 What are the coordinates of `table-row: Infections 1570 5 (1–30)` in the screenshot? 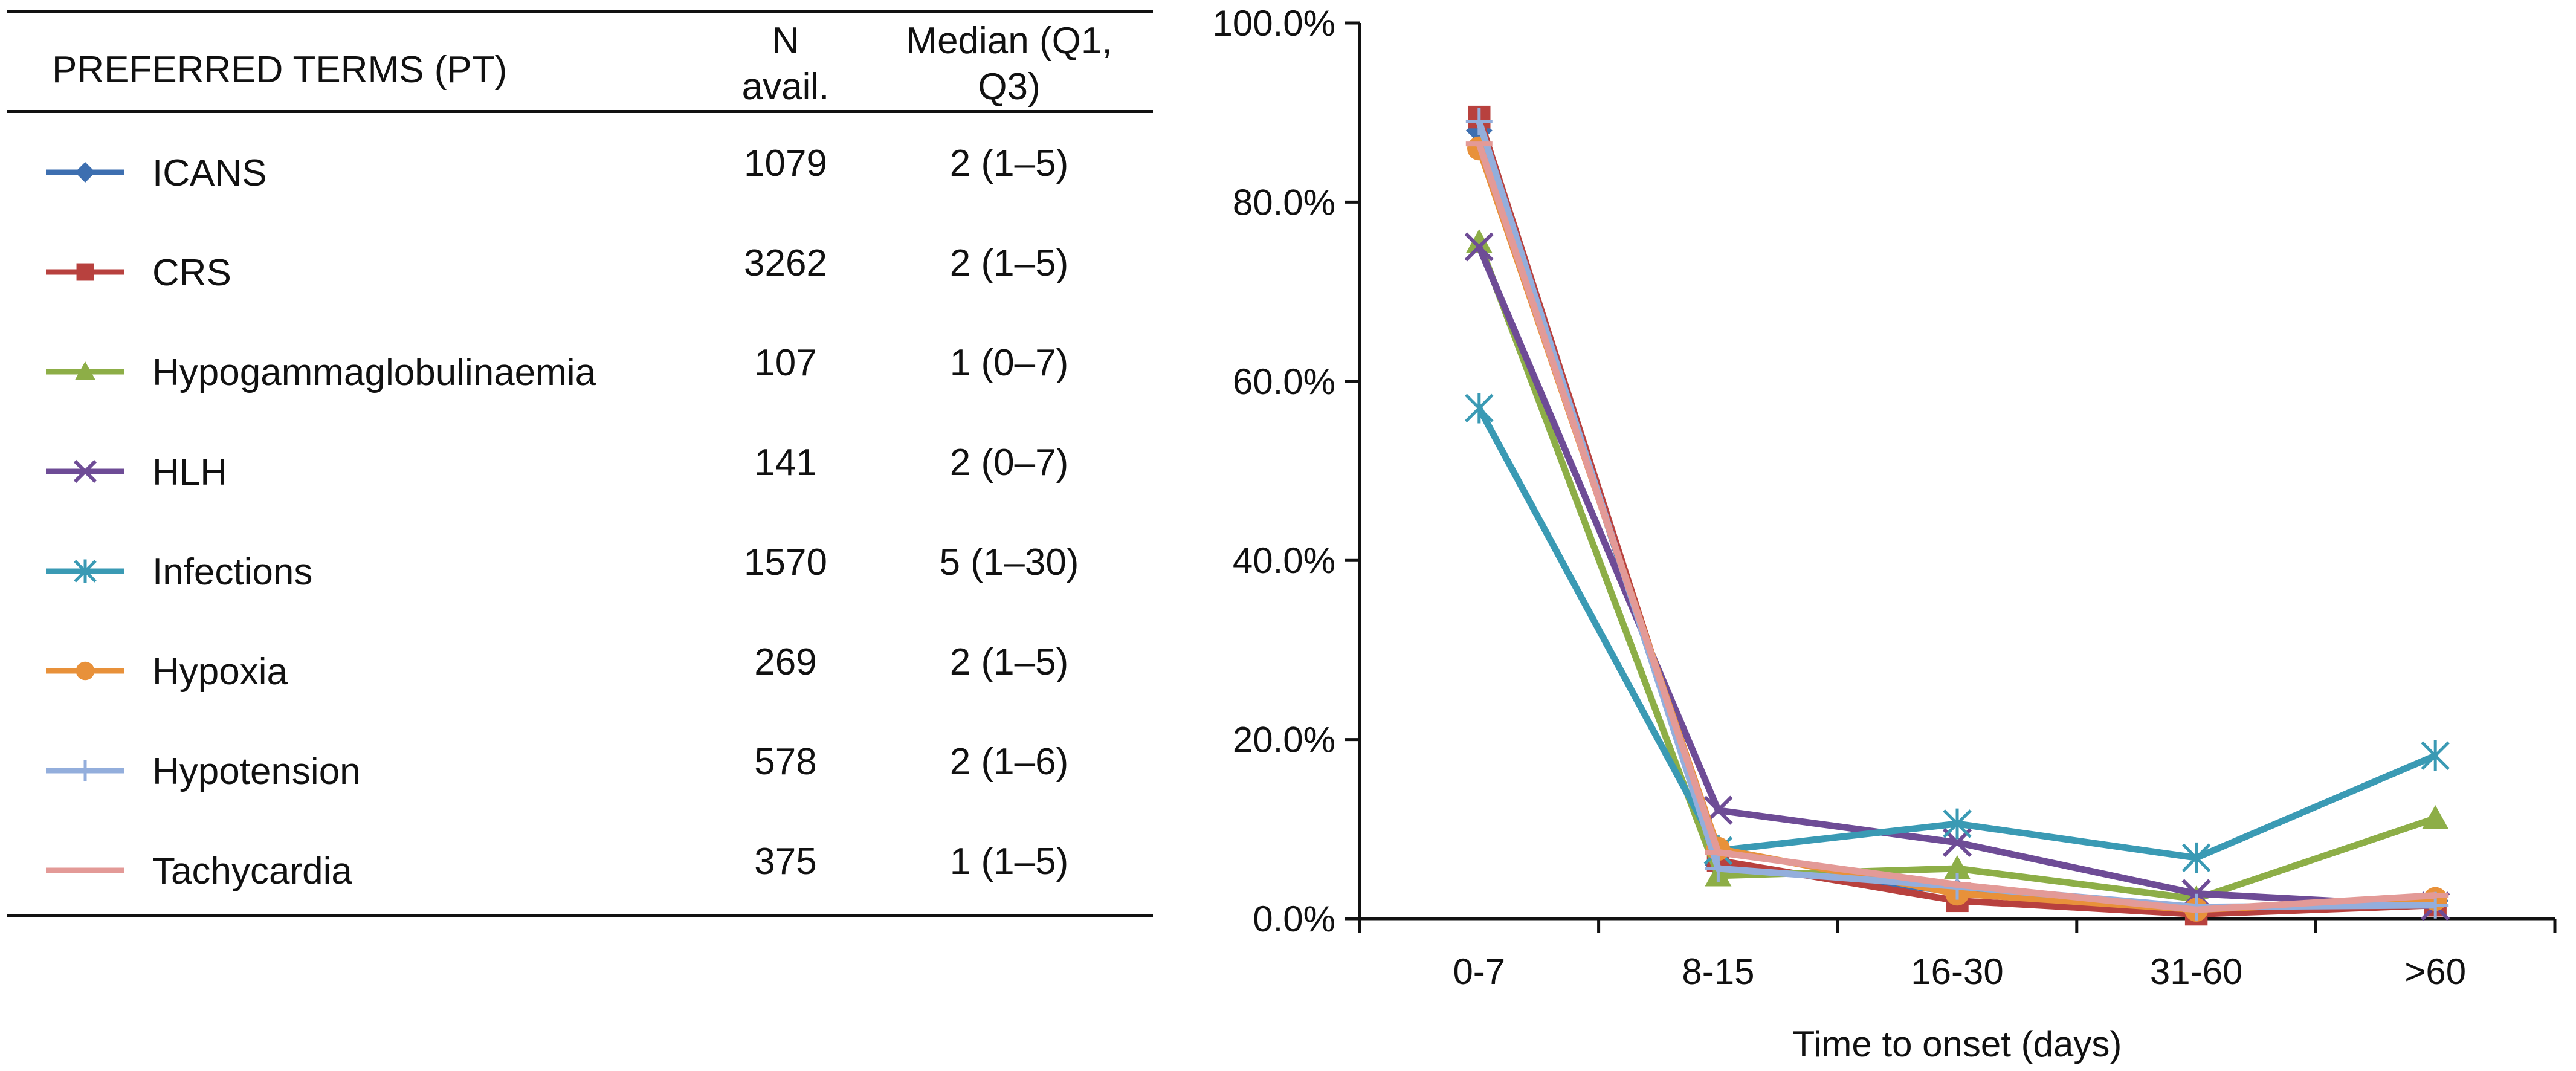 It's located at (580, 573).